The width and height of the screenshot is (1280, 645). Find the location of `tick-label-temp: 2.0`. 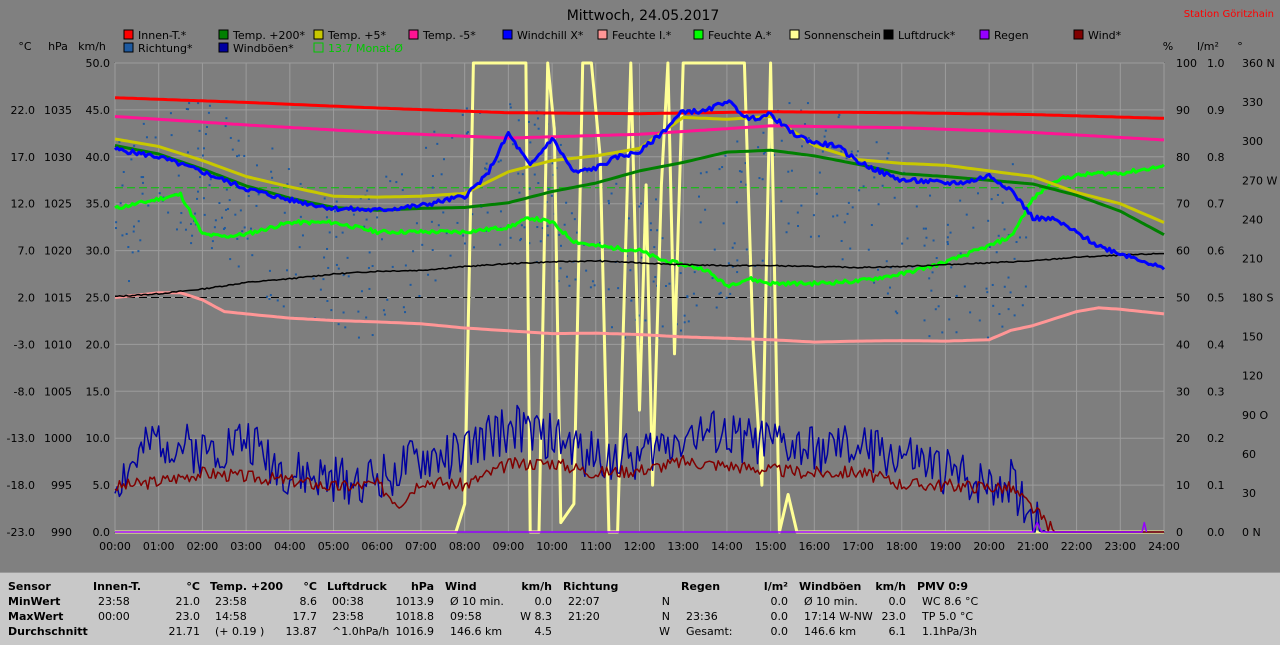

tick-label-temp: 2.0 is located at coordinates (27, 298).